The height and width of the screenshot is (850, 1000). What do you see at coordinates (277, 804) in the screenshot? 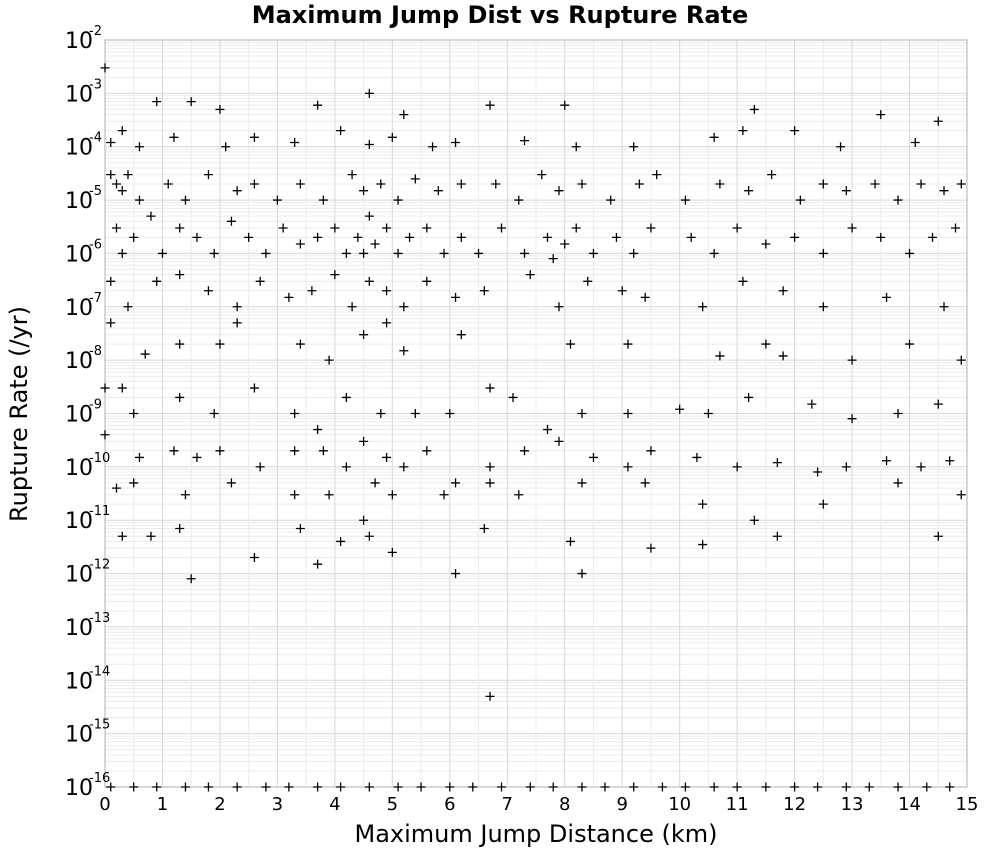
I see `x-tick-label: 3` at bounding box center [277, 804].